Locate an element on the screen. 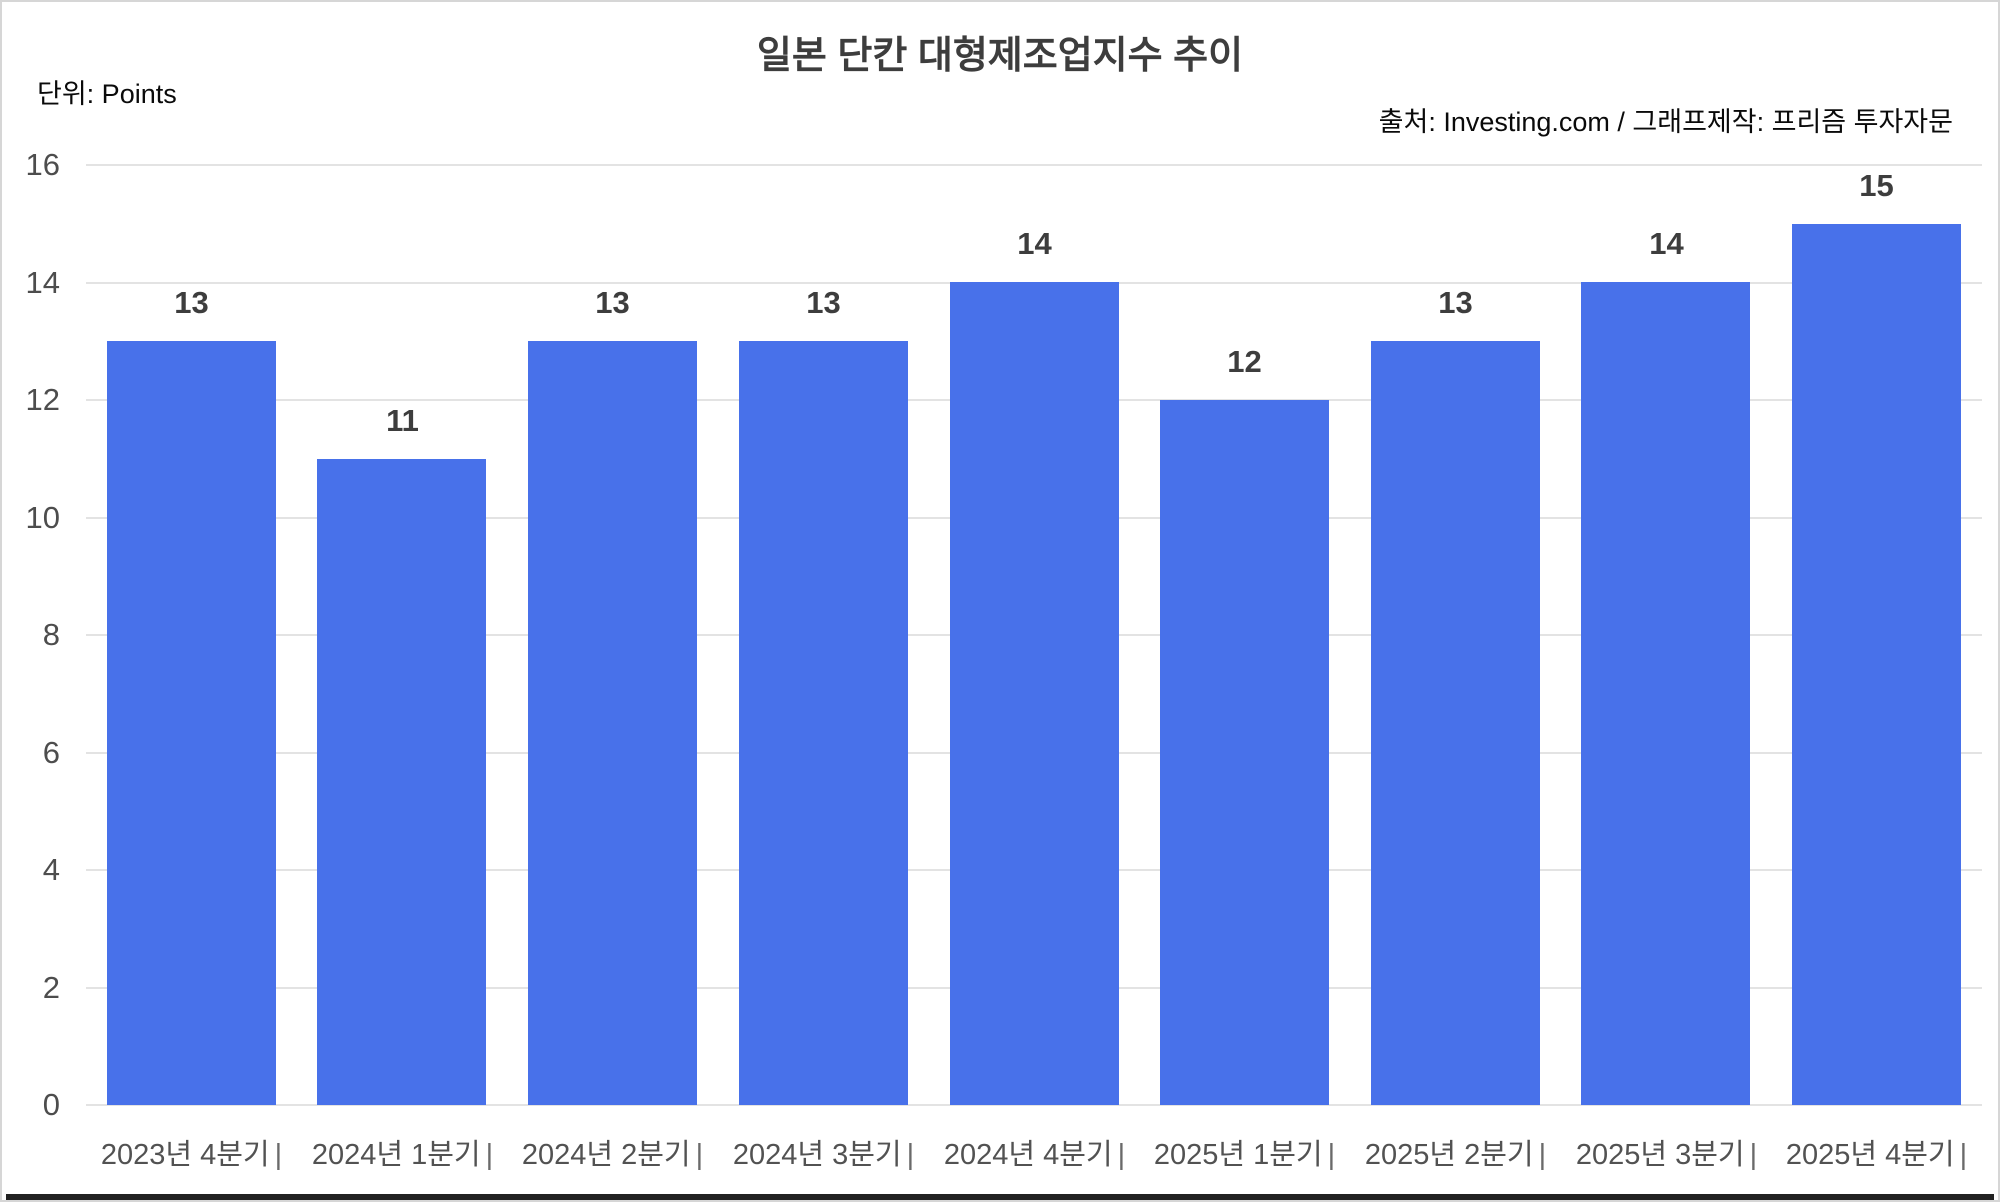 The width and height of the screenshot is (2000, 1202). y-axis-tick-label: 12 is located at coordinates (42, 399).